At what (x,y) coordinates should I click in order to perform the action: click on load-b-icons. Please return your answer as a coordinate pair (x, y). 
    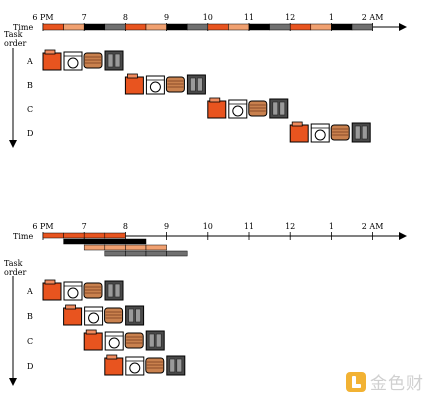
    Looking at the image, I should click on (165, 84).